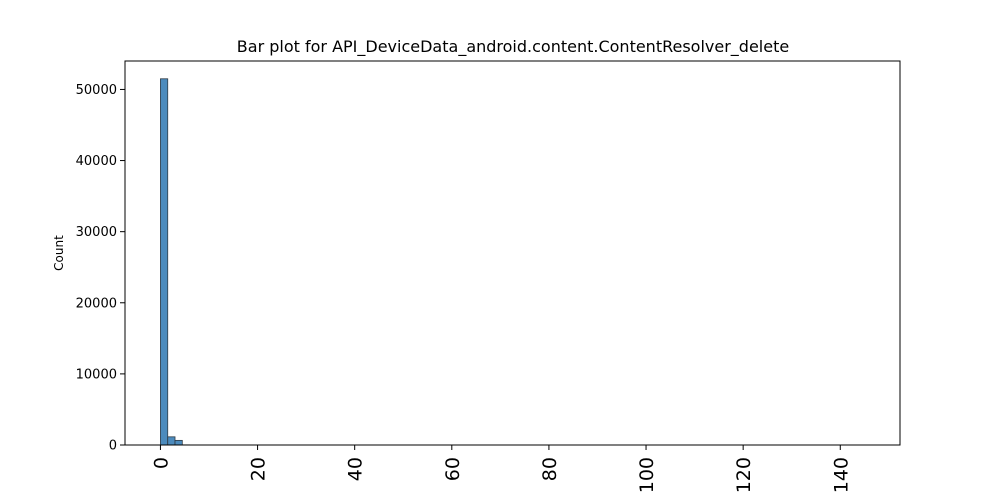 This screenshot has width=1000, height=500. Describe the element at coordinates (96, 161) in the screenshot. I see `y-tick-label: 40000` at that location.